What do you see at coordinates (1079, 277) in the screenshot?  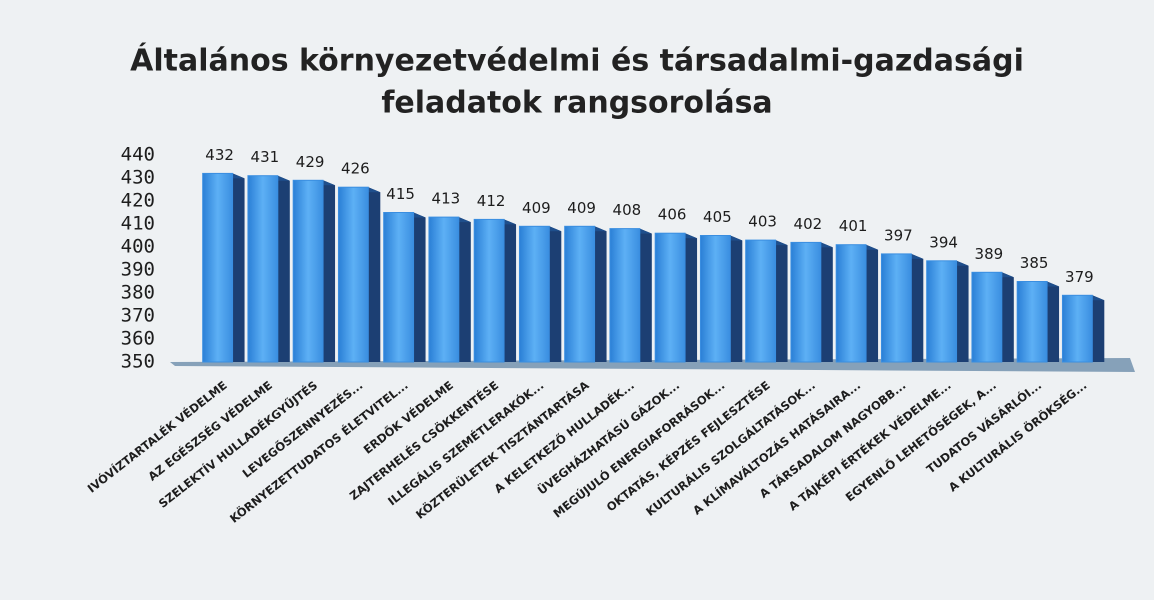 I see `value-label: 379` at bounding box center [1079, 277].